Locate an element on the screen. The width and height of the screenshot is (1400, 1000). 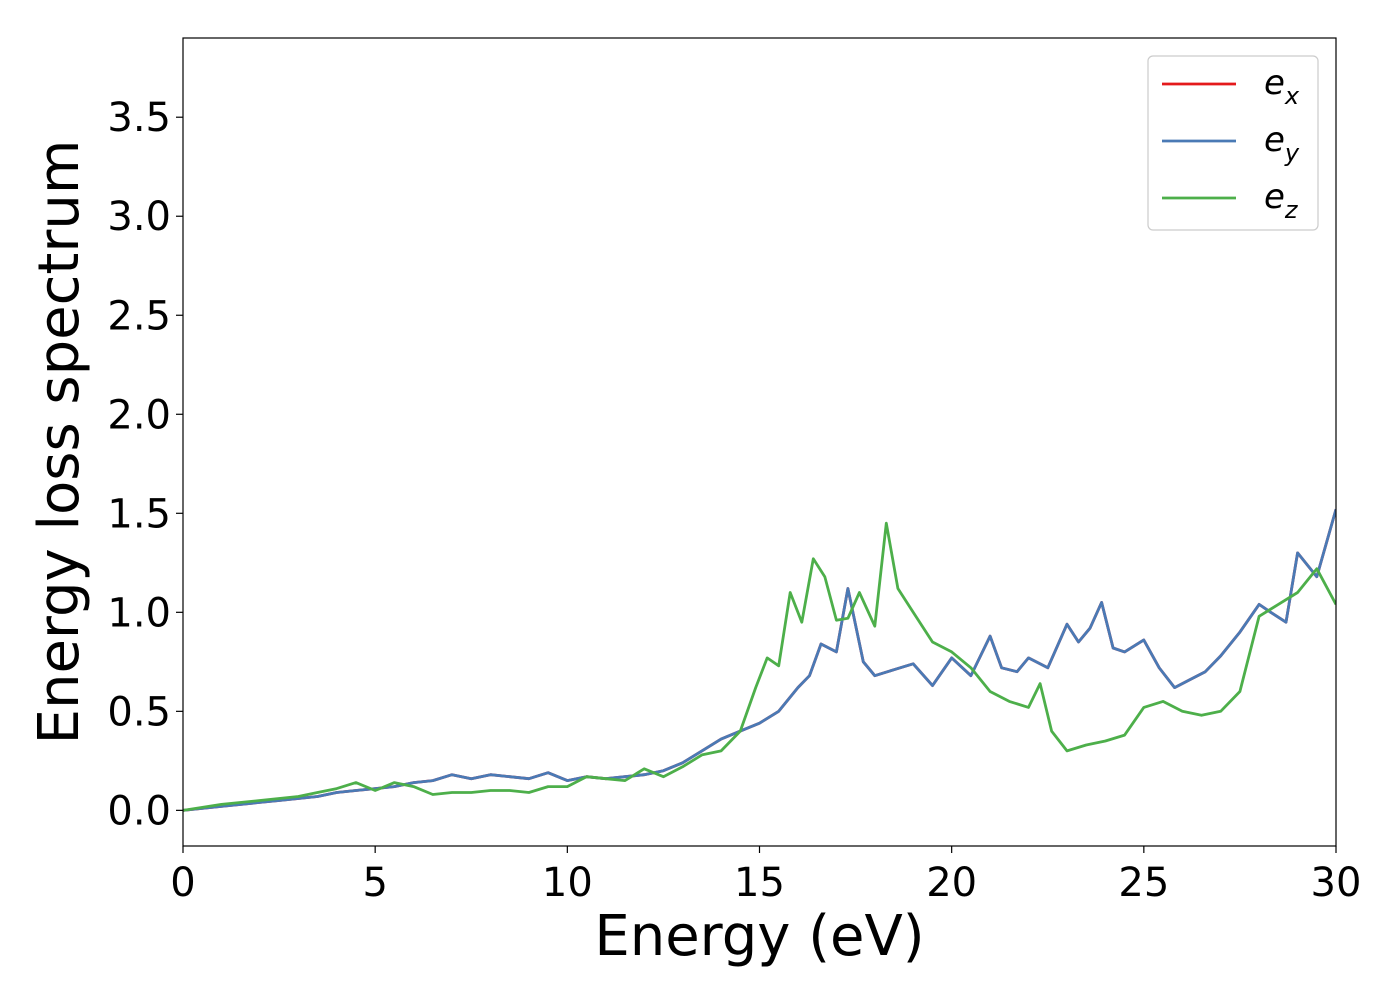
y-tick-label: 3.5 is located at coordinates (139, 118).